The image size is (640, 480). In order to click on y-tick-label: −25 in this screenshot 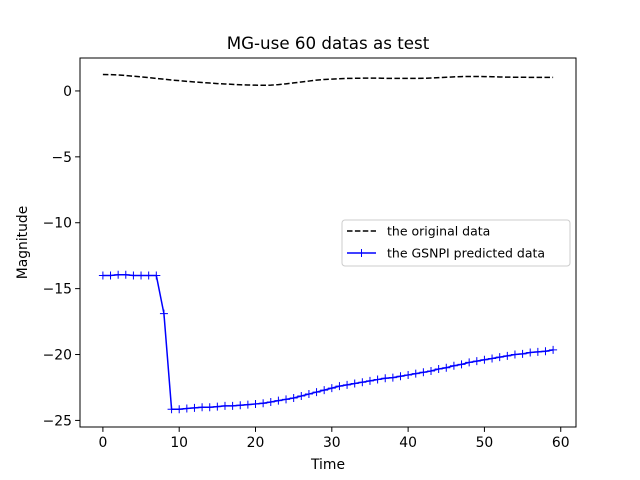, I will do `click(57, 421)`.